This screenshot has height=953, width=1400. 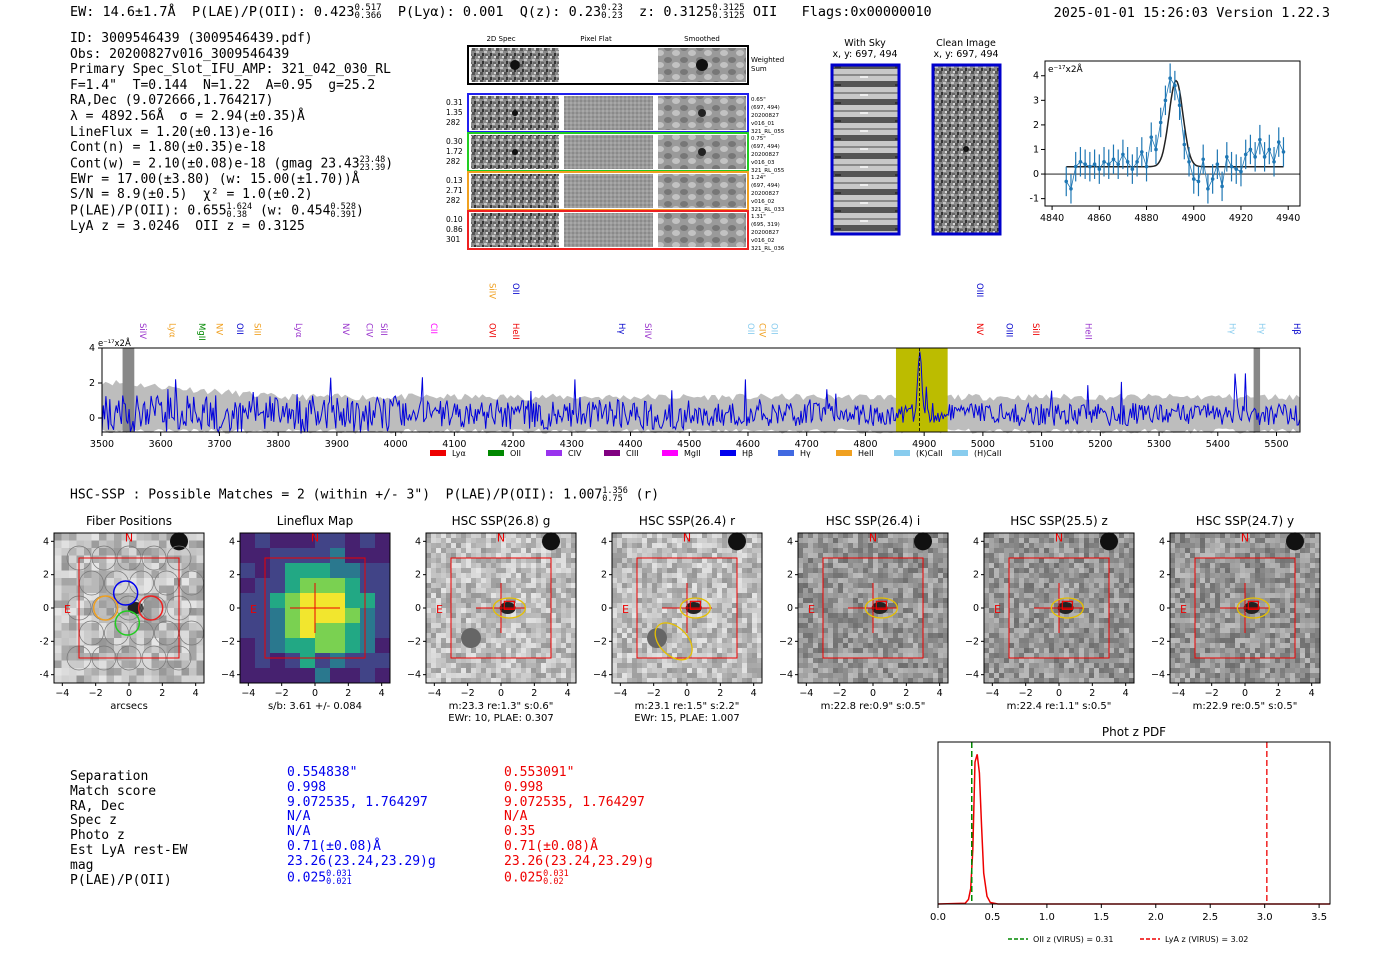 What do you see at coordinates (1245, 706) in the screenshot?
I see `panel-caption: m:22.9 re:0.5" s:0.5"` at bounding box center [1245, 706].